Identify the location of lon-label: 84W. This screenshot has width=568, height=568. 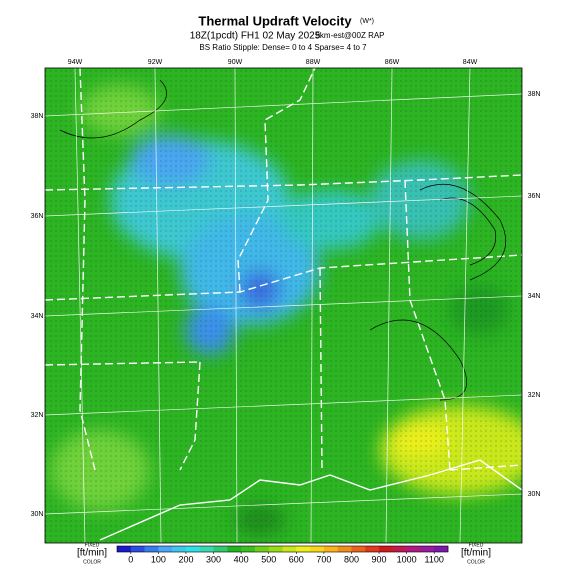
(470, 62).